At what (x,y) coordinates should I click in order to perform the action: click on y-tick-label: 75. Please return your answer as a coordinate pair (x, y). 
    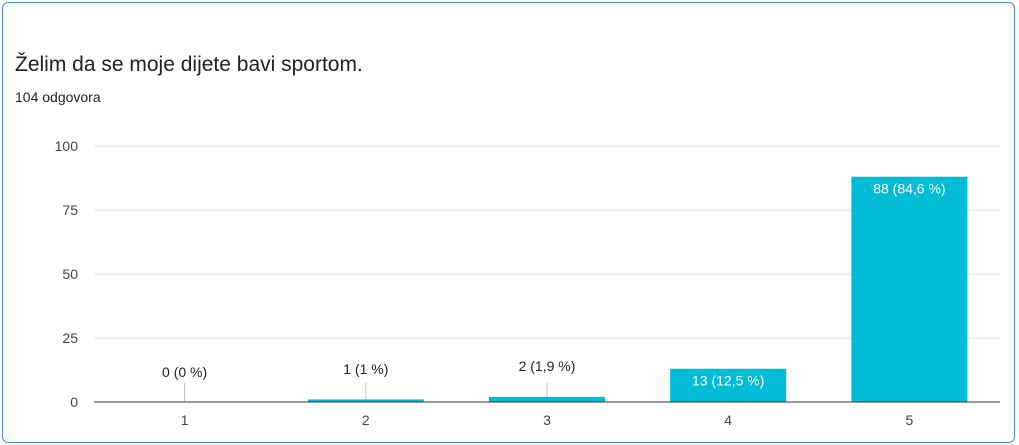
    Looking at the image, I should click on (70, 210).